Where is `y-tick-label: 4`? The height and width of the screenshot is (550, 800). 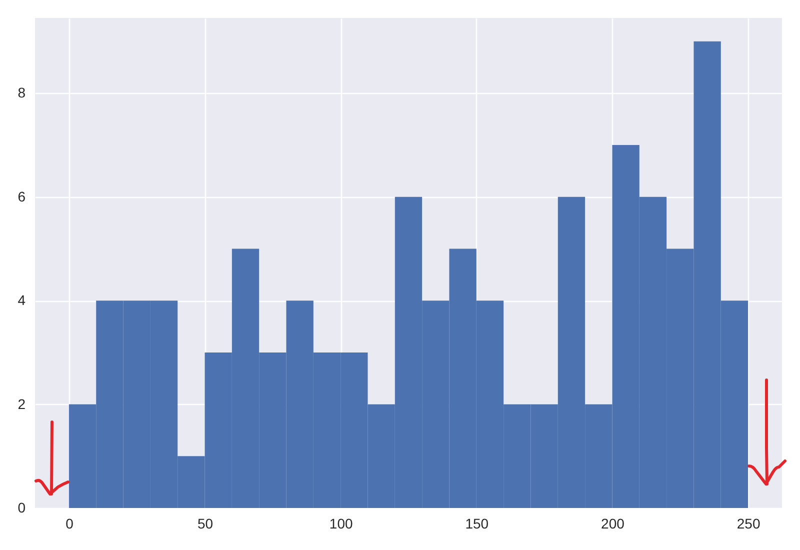
y-tick-label: 4 is located at coordinates (22, 300).